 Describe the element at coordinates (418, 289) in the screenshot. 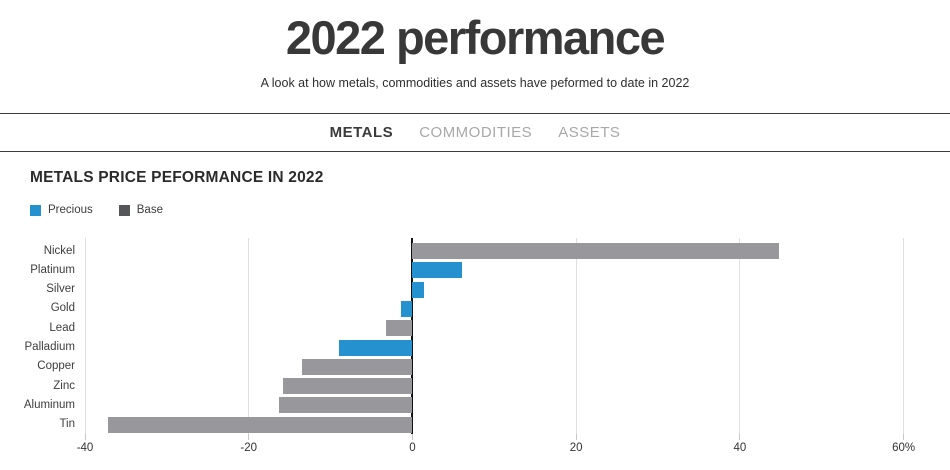

I see `bar-silver` at that location.